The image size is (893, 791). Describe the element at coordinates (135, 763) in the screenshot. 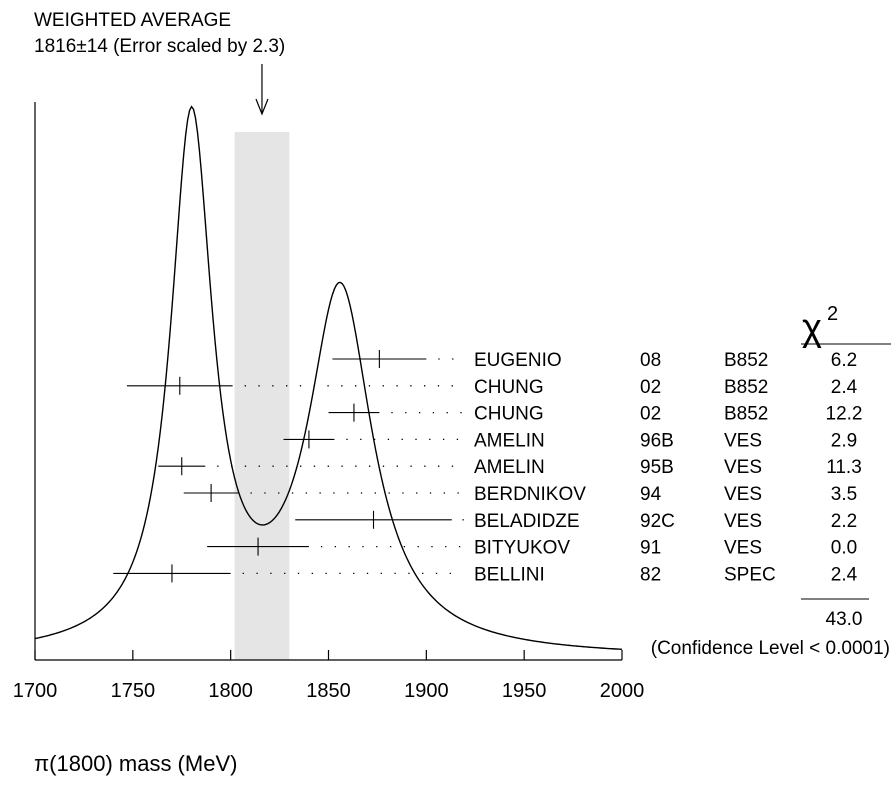

I see `x-axis-title: π(1800) mass (MeV)` at that location.